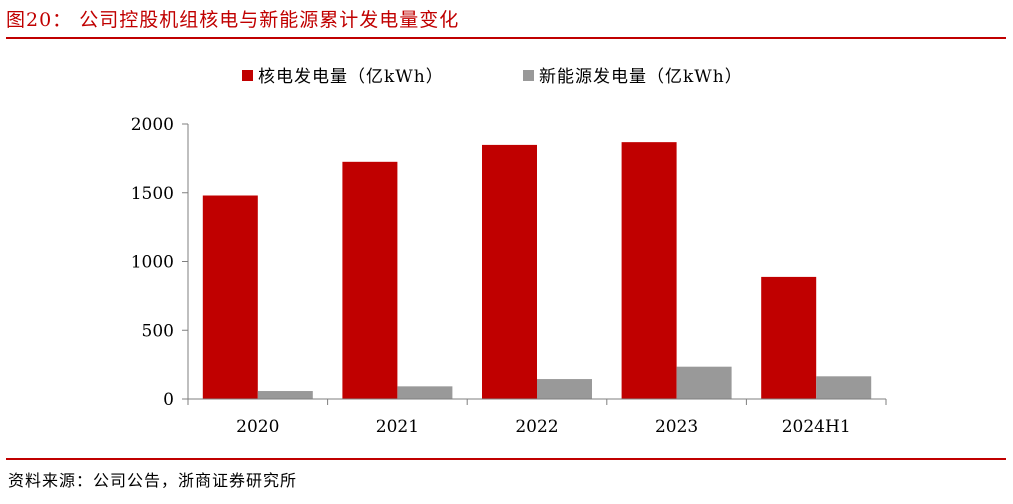  What do you see at coordinates (152, 125) in the screenshot?
I see `y-tick-label: 2000` at bounding box center [152, 125].